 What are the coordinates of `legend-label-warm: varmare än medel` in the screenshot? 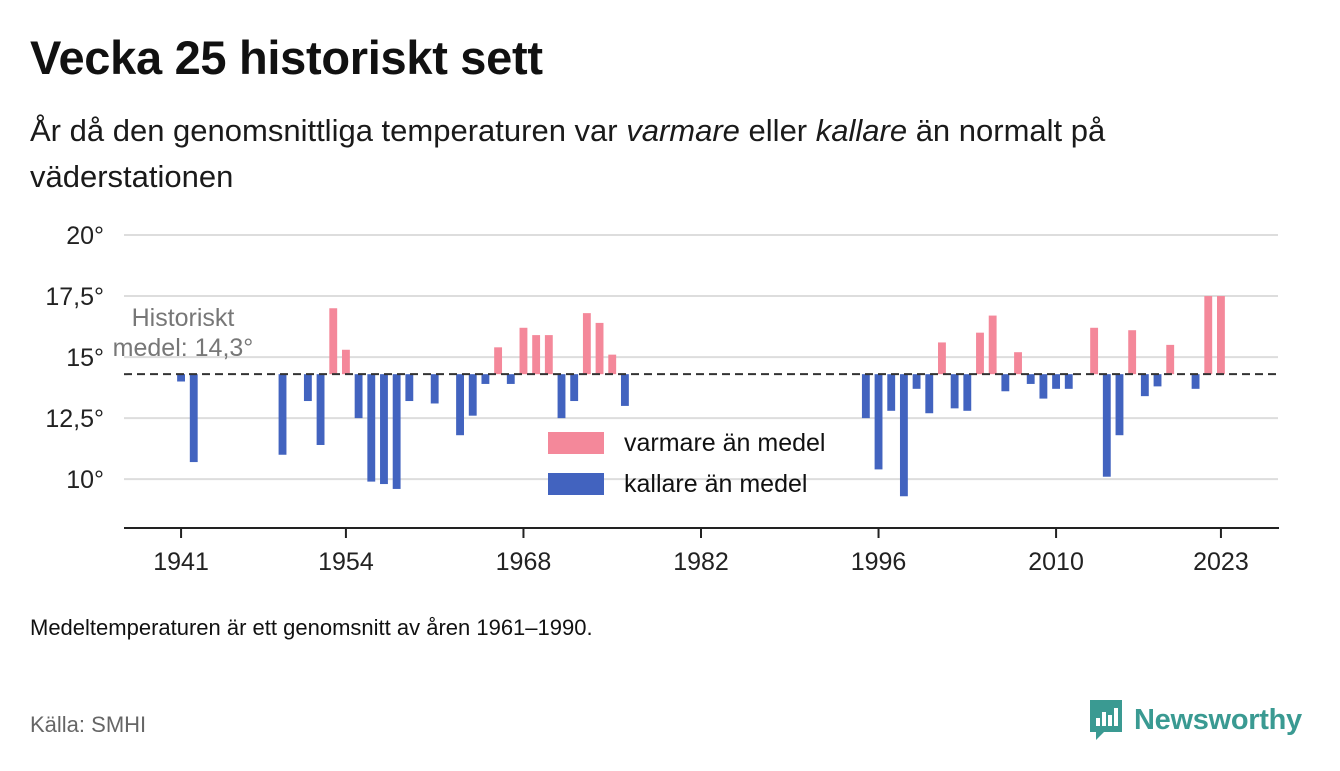 It's located at (724, 443).